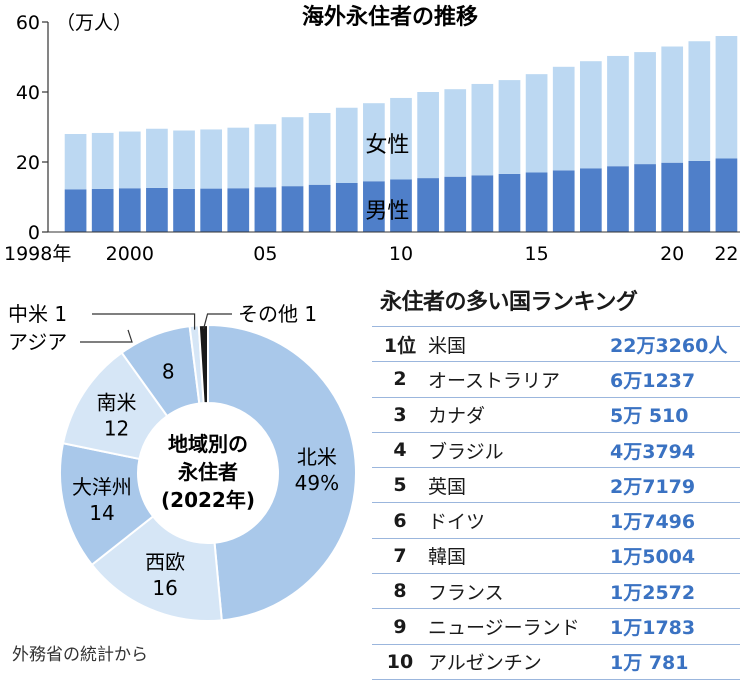 This screenshot has height=680, width=750. Describe the element at coordinates (672, 254) in the screenshot. I see `x-tick-label: 20` at that location.